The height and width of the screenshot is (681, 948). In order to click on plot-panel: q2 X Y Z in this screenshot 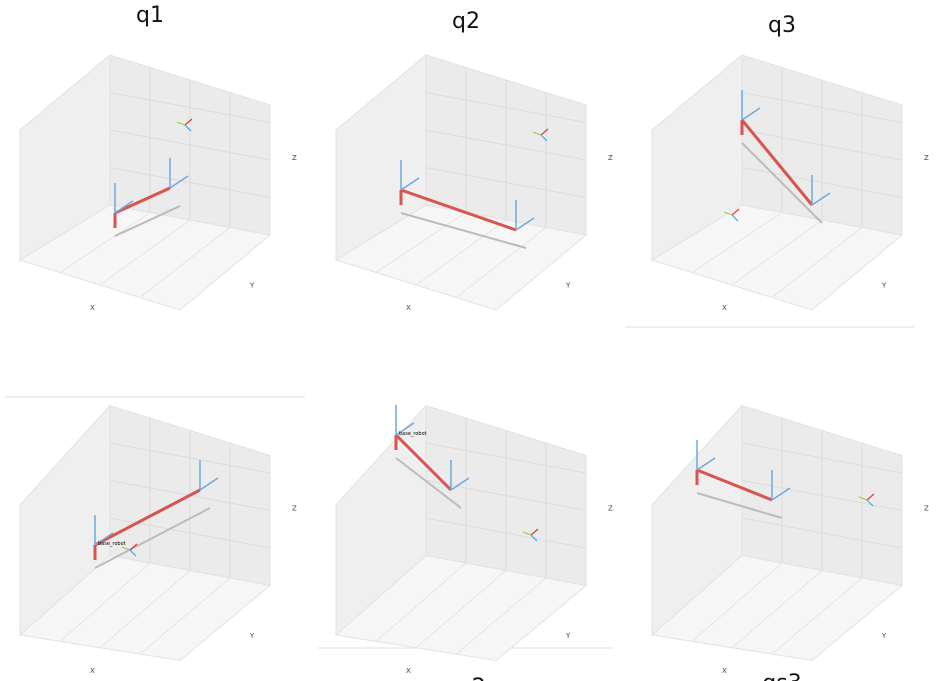, I will do `click(473, 160)`.